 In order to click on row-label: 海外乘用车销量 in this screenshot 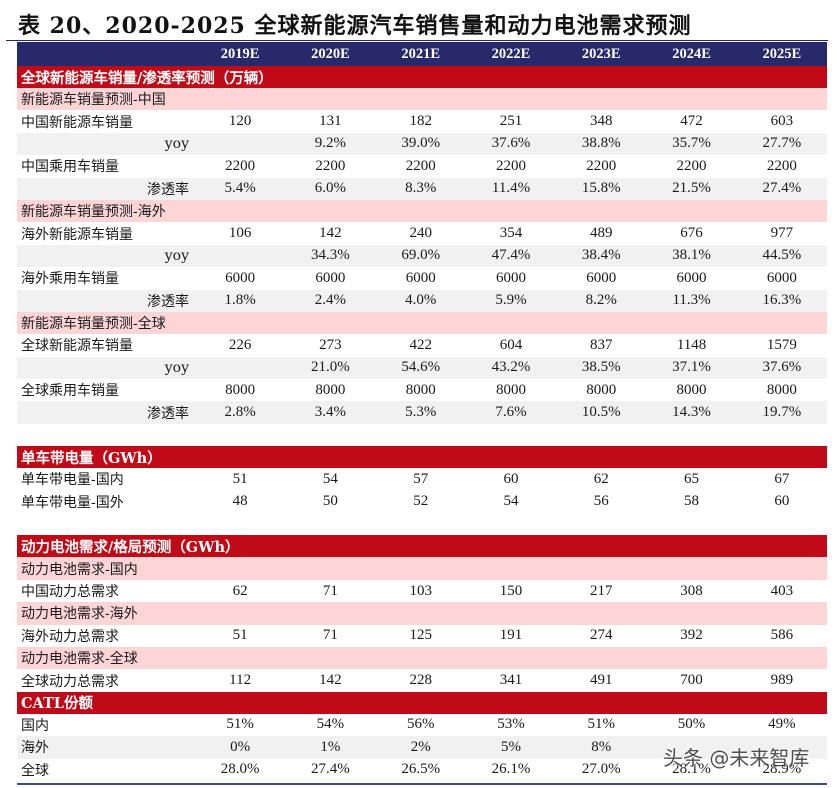, I will do `click(70, 279)`.